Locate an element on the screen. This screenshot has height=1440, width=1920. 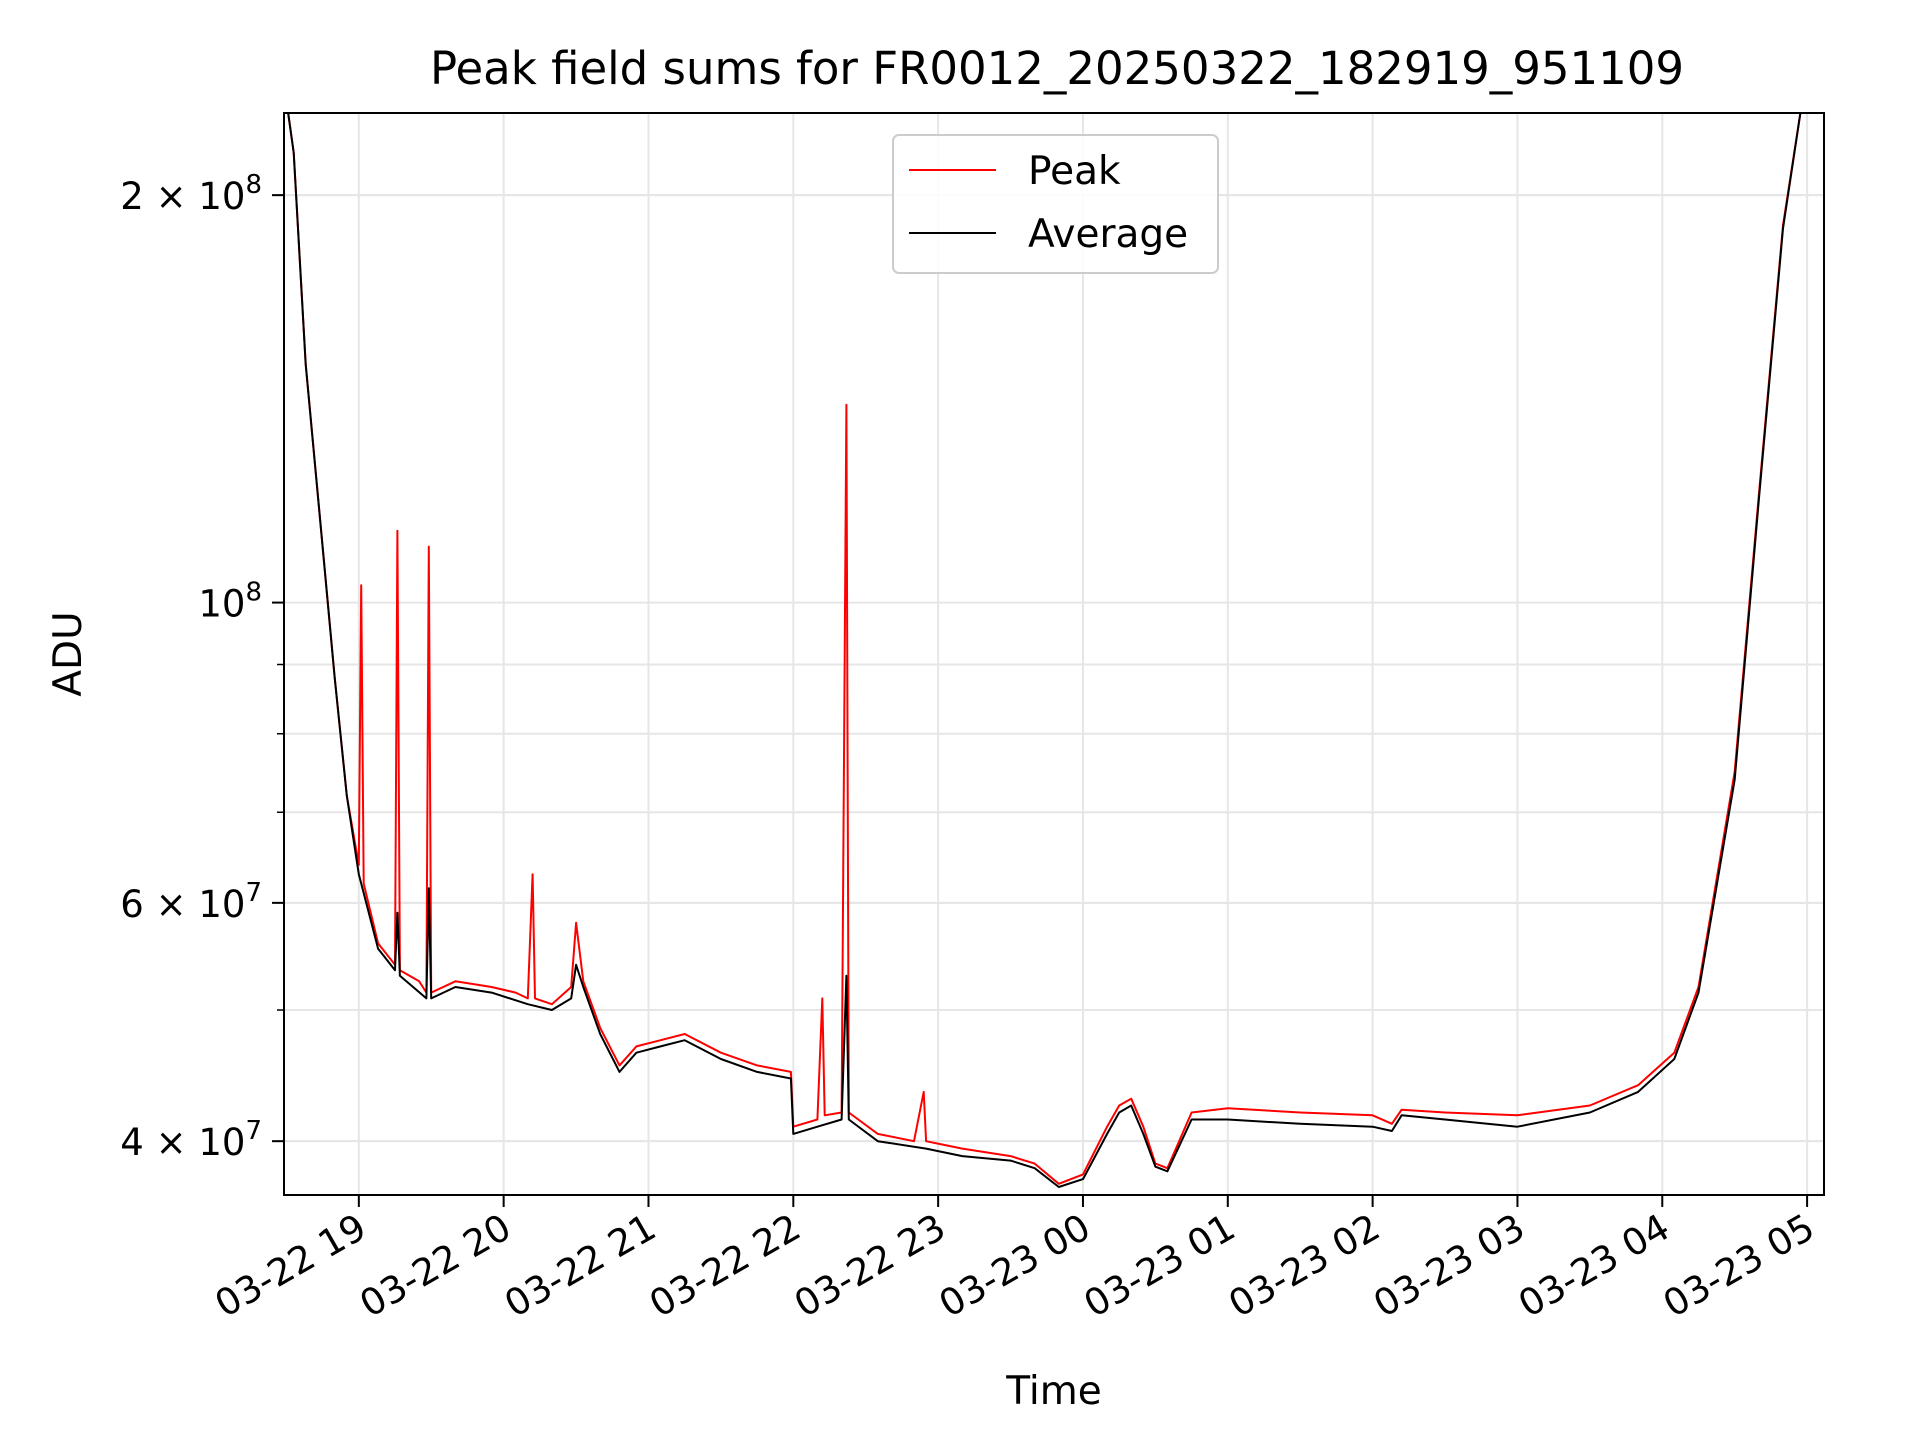
y-tick-label: 6 × 107 is located at coordinates (191, 902).